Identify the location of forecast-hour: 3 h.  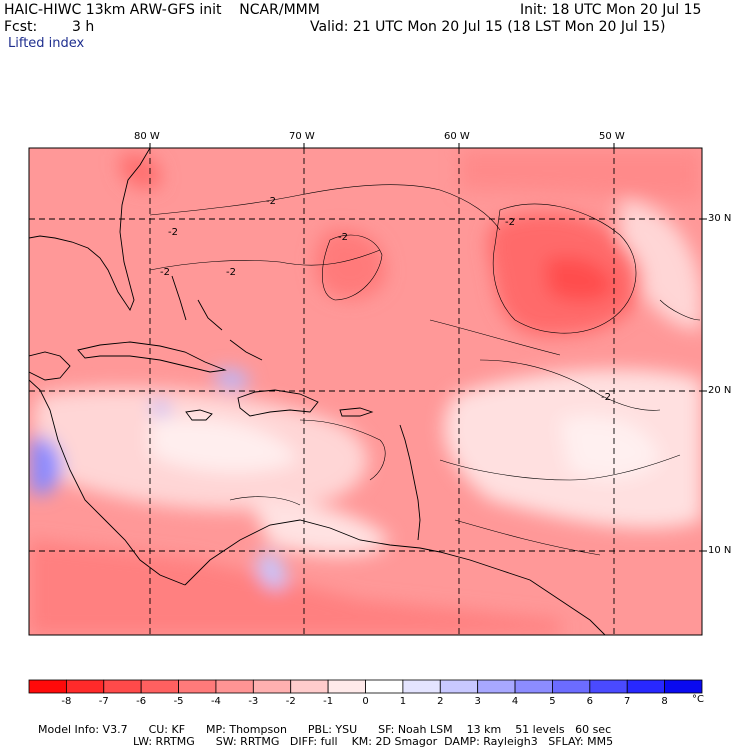
(83, 27).